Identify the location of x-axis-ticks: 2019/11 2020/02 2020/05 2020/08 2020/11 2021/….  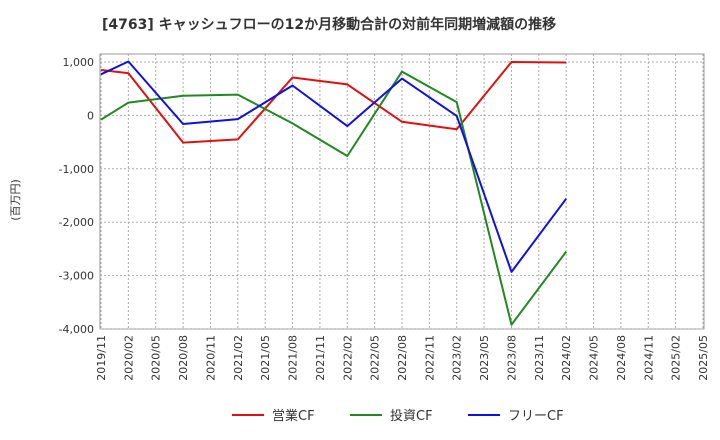
(402, 358).